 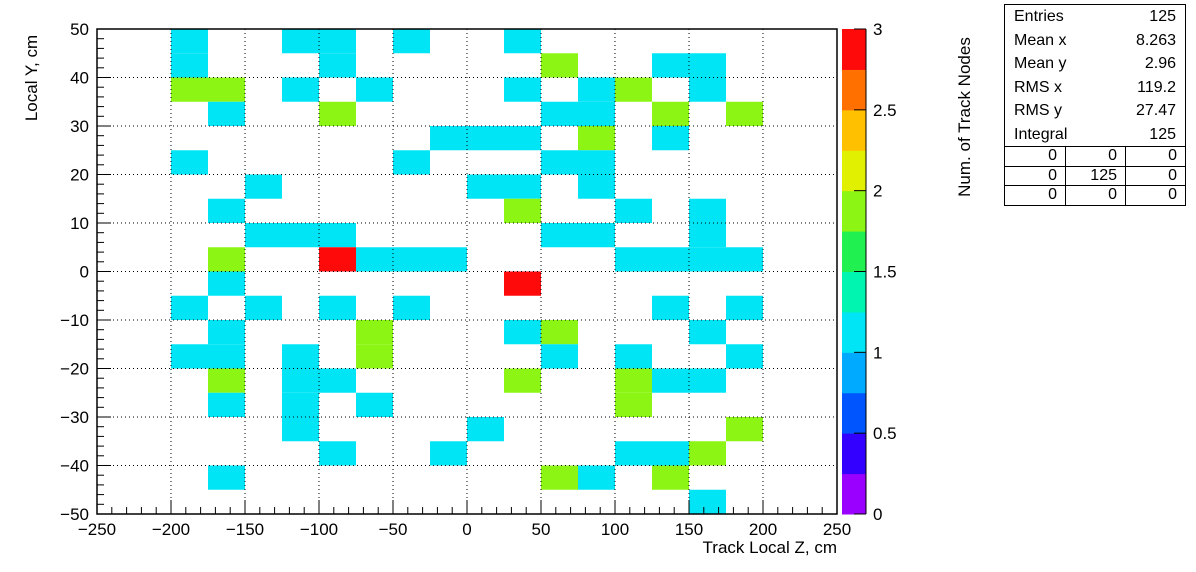 What do you see at coordinates (689, 529) in the screenshot?
I see `x-tick-label: 150` at bounding box center [689, 529].